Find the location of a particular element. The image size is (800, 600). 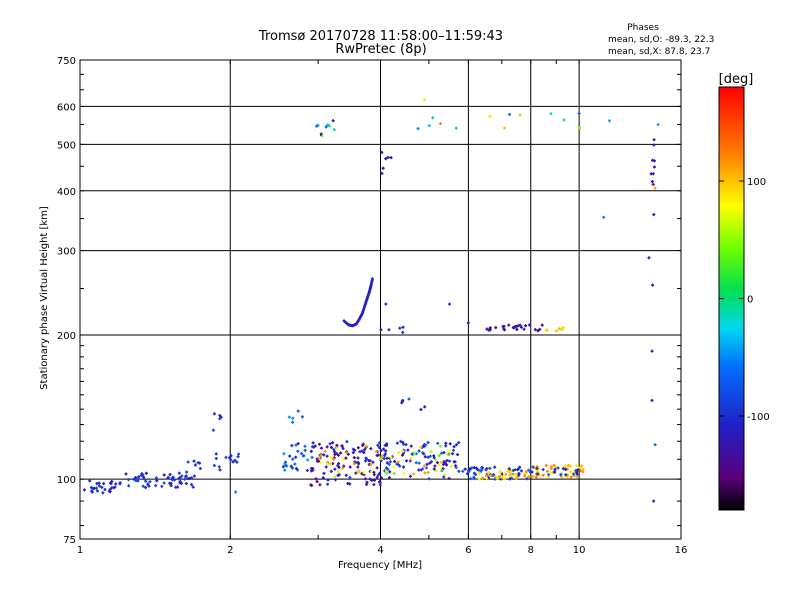

y-tick-label: 600 is located at coordinates (66, 107).